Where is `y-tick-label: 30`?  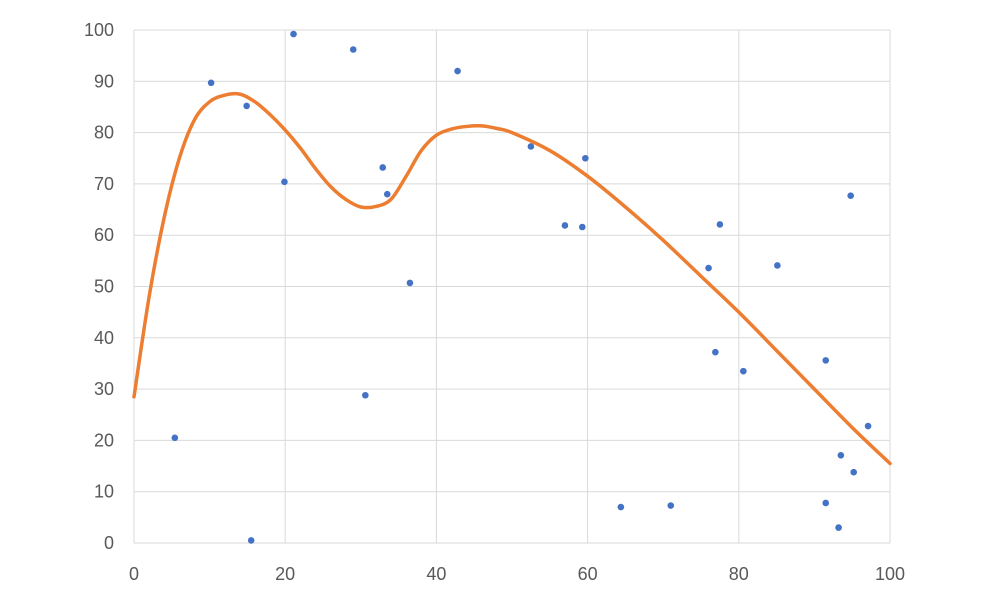
y-tick-label: 30 is located at coordinates (104, 389).